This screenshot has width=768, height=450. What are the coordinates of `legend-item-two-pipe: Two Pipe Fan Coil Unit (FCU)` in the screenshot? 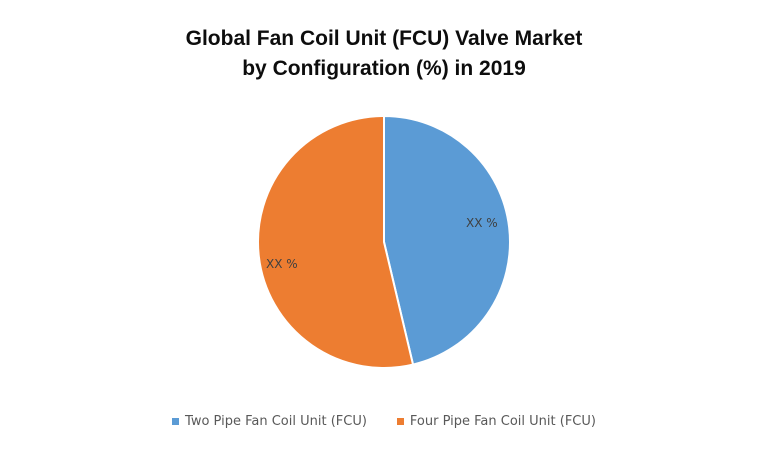 It's located at (269, 421).